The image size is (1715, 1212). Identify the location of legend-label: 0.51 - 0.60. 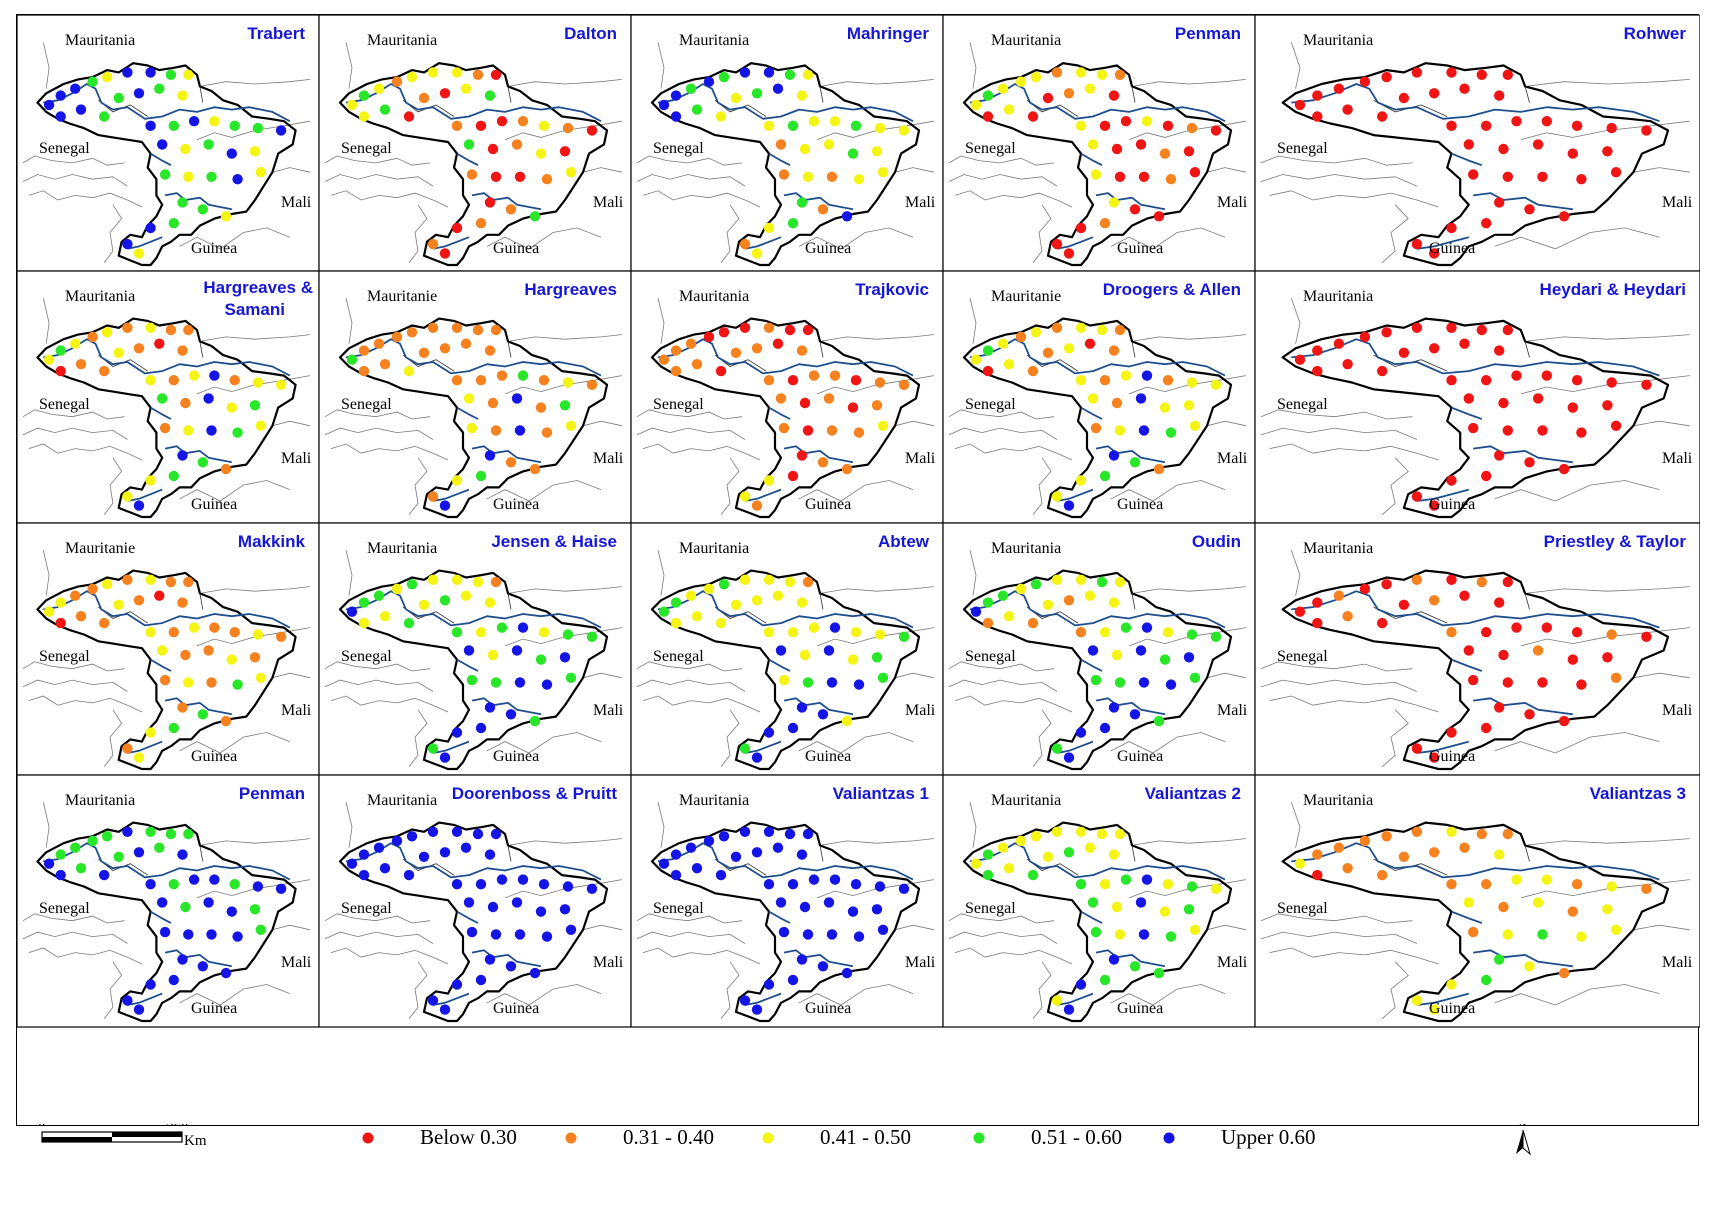
(1076, 1137).